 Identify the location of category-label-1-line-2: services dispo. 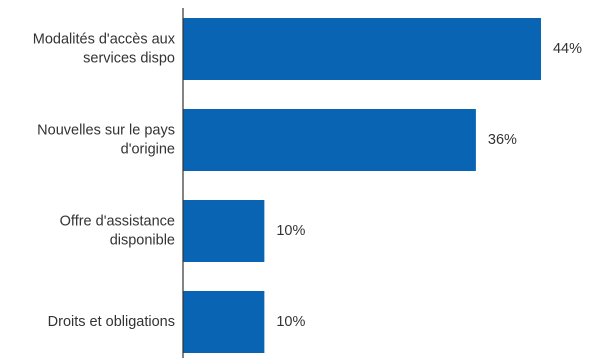
(129, 59).